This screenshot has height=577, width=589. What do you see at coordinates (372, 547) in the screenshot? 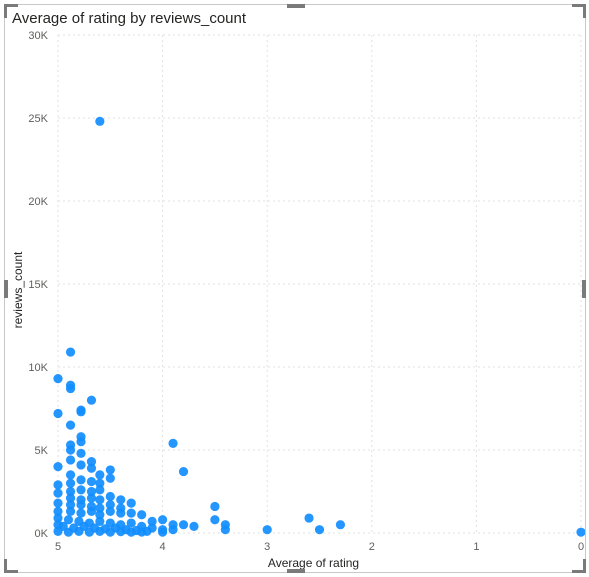
I see `x-tick-label: 2` at bounding box center [372, 547].